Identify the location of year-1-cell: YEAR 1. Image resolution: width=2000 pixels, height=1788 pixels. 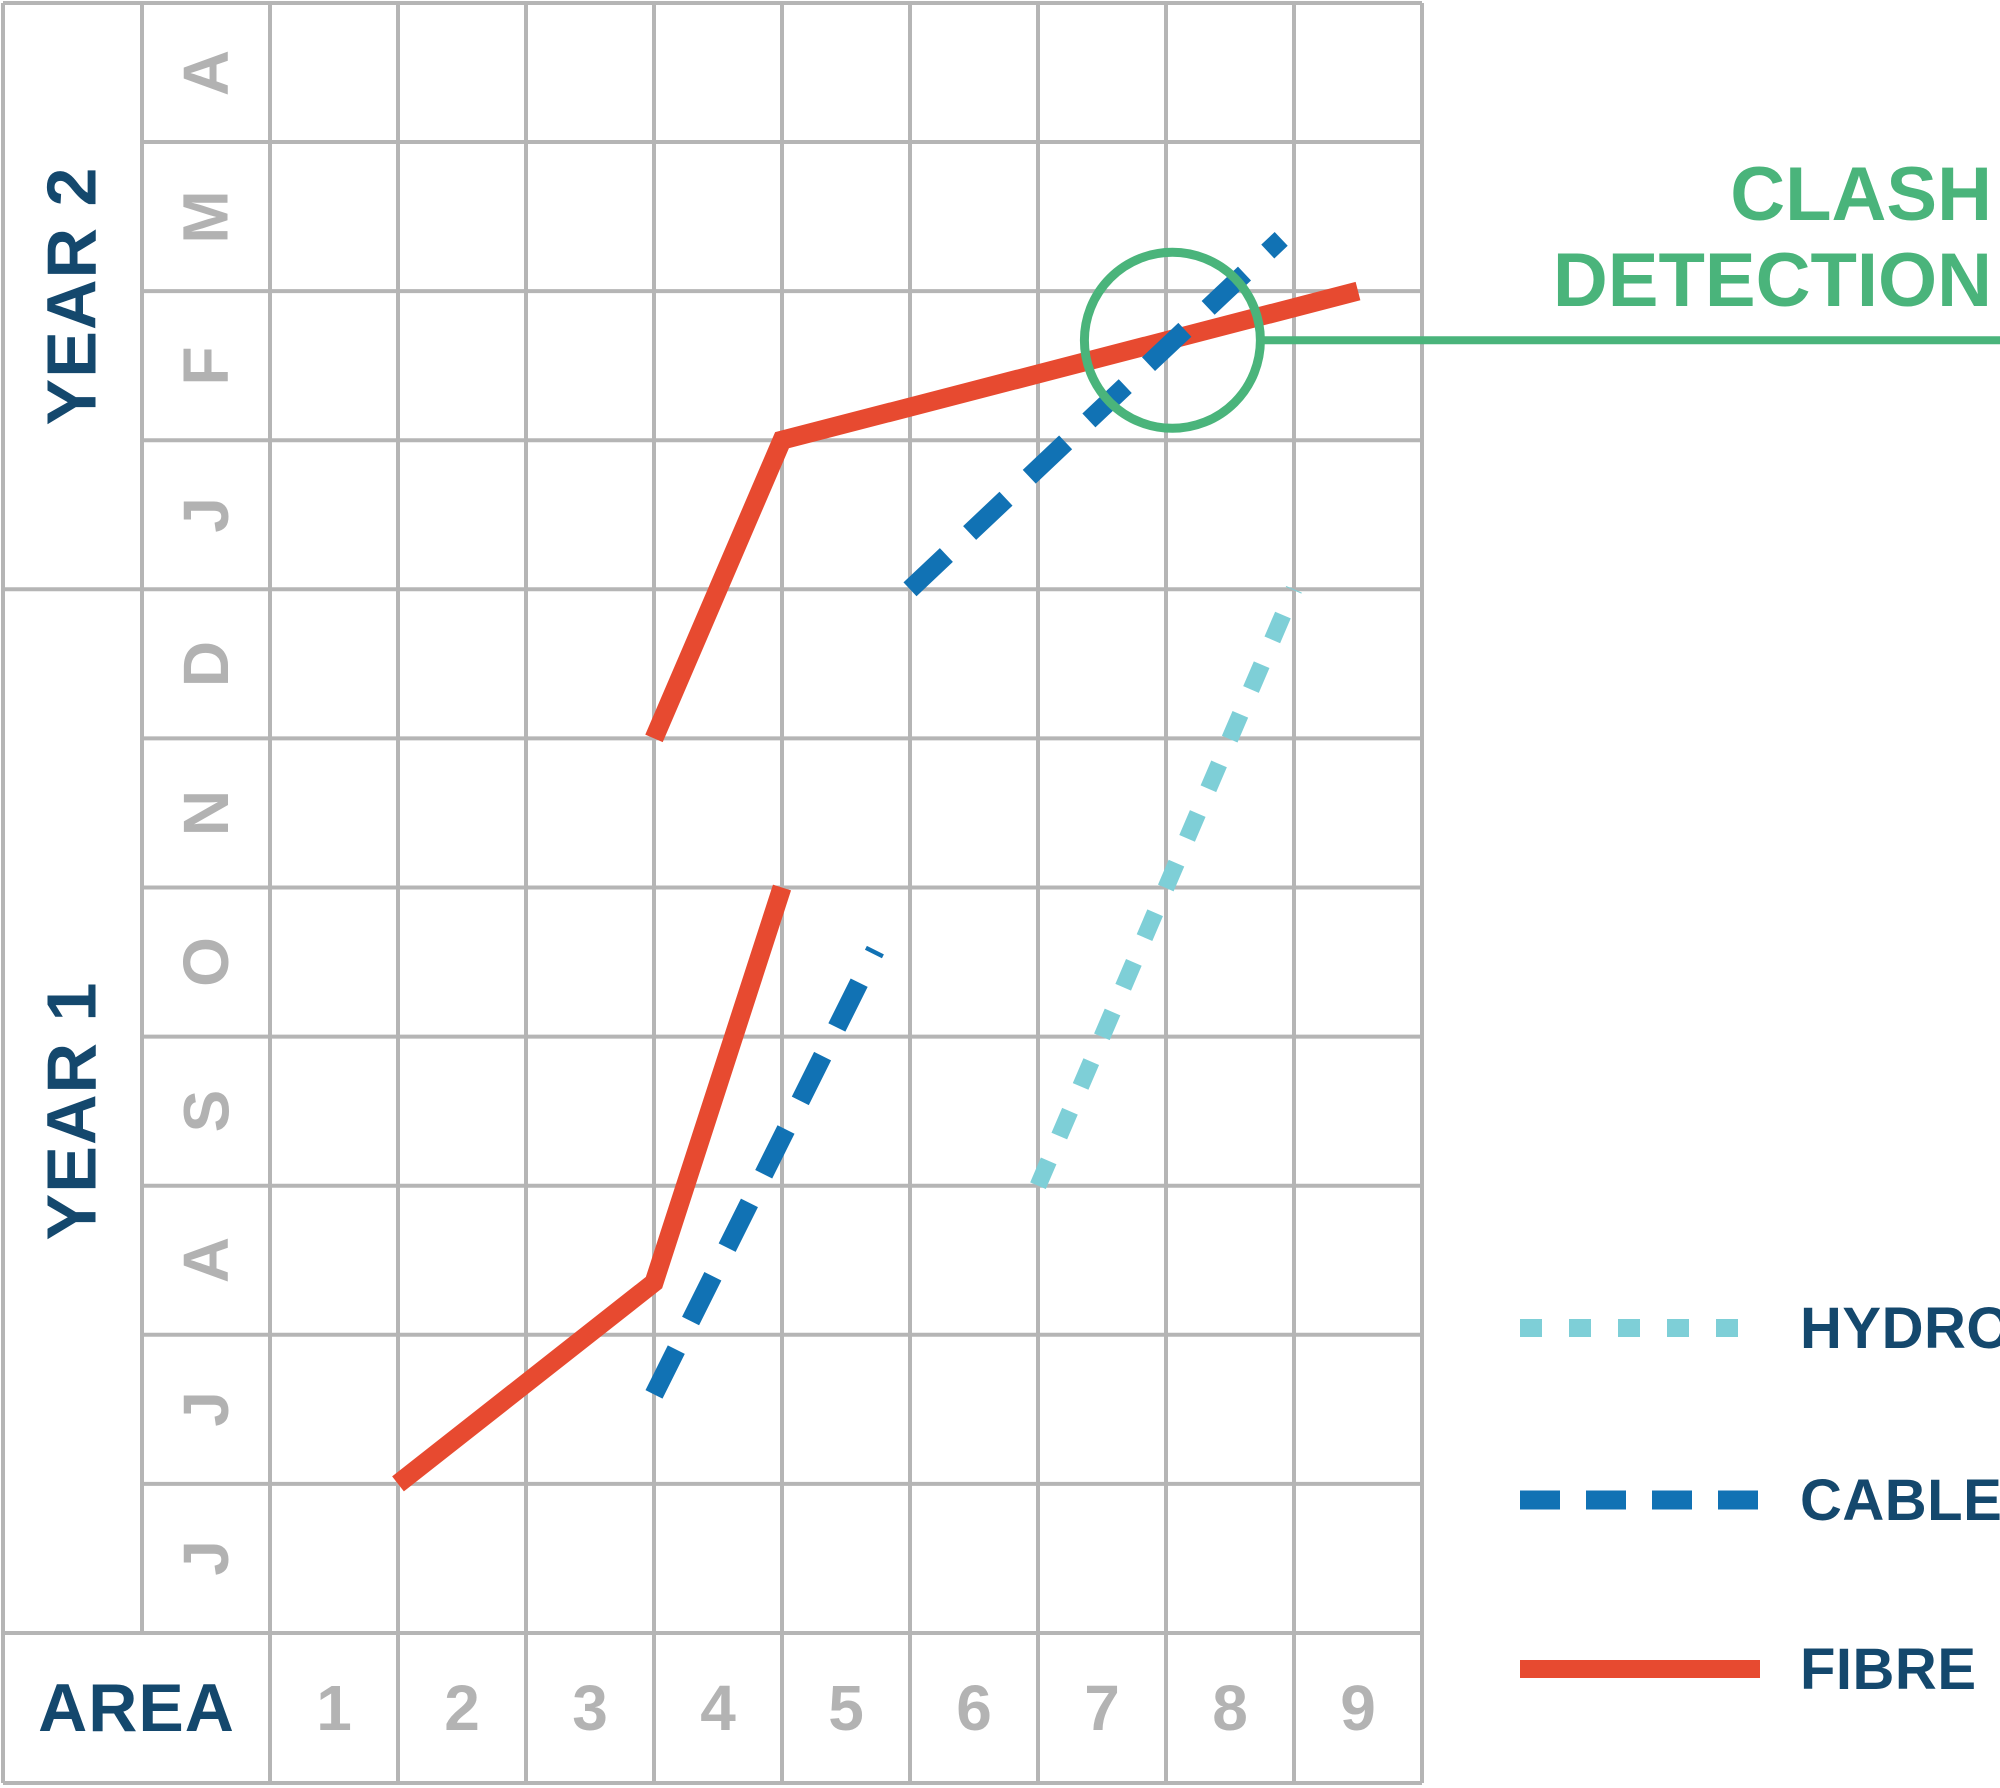
(71, 1111).